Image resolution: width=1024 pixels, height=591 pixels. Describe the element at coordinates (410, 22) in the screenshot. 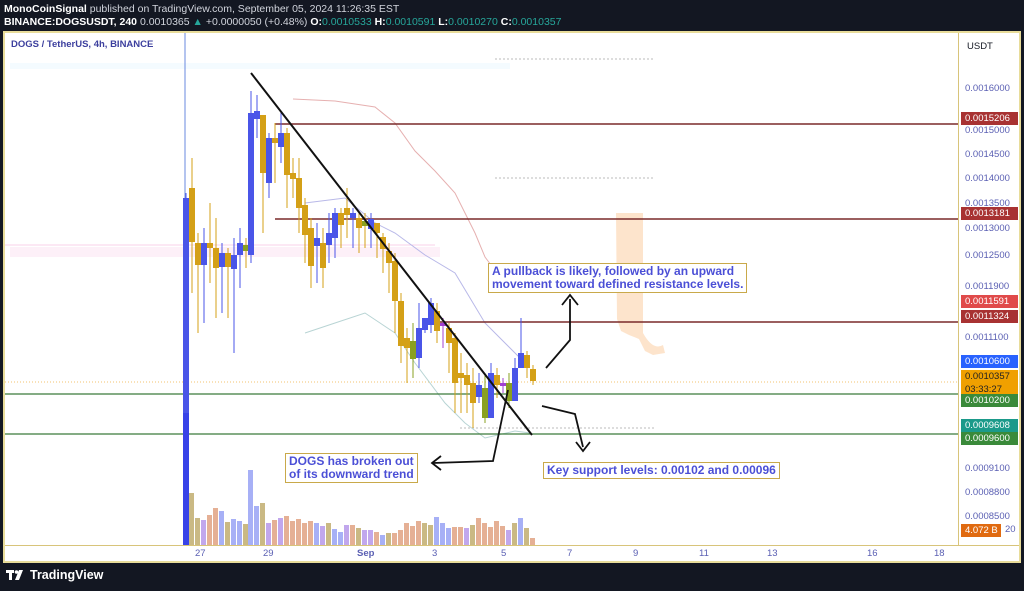

I see `high-value: 0.0010591` at that location.